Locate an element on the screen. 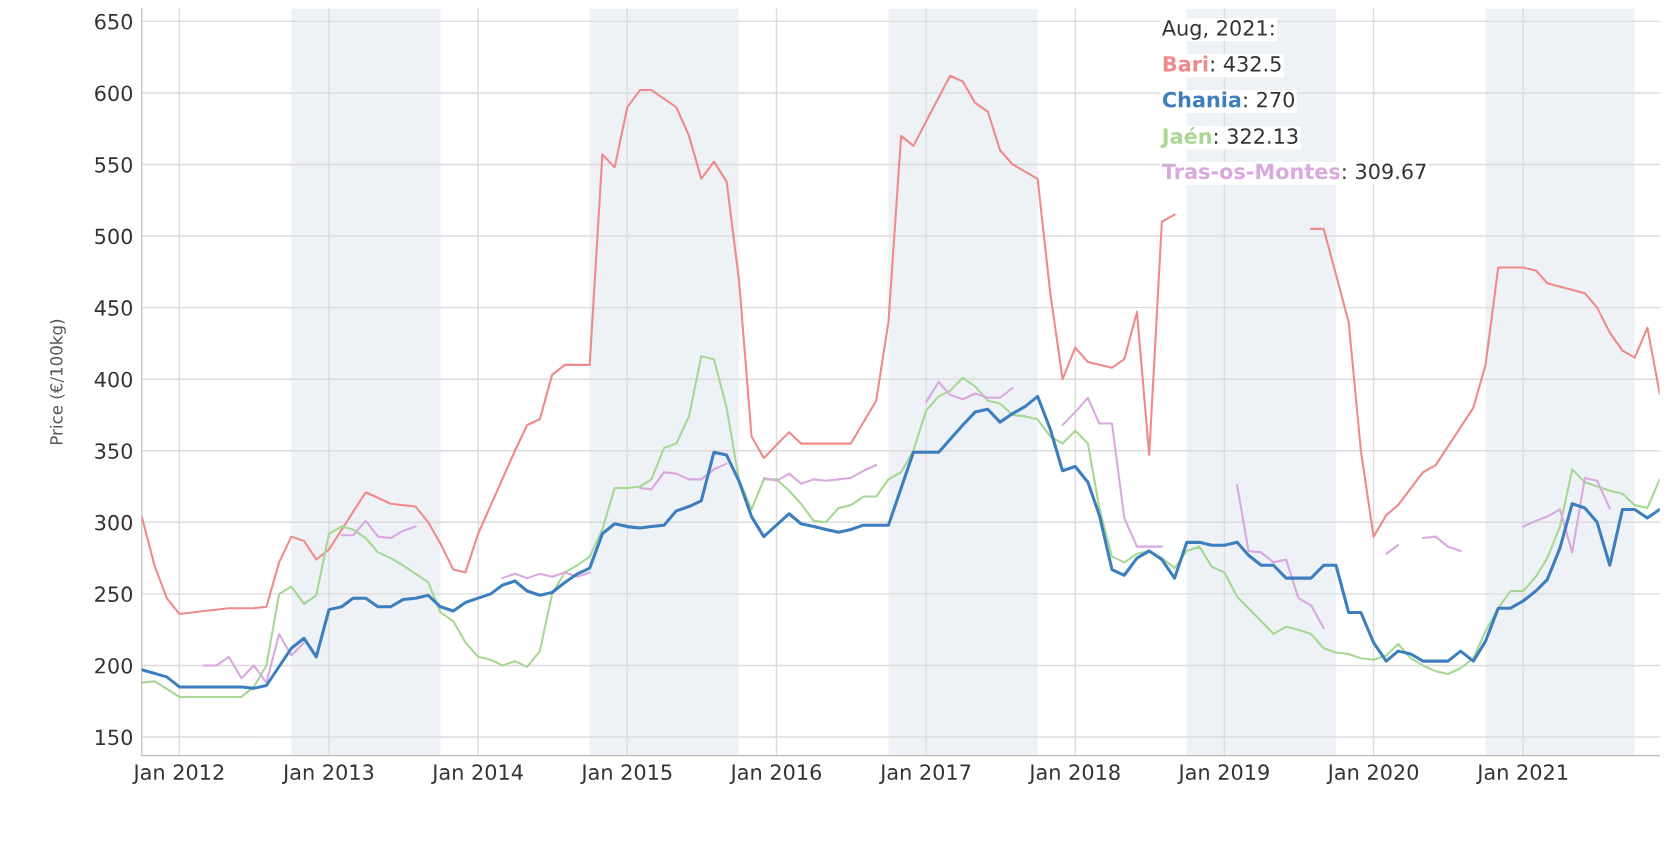 The width and height of the screenshot is (1668, 849). x-tick-label: Jan 2019 is located at coordinates (1223, 774).